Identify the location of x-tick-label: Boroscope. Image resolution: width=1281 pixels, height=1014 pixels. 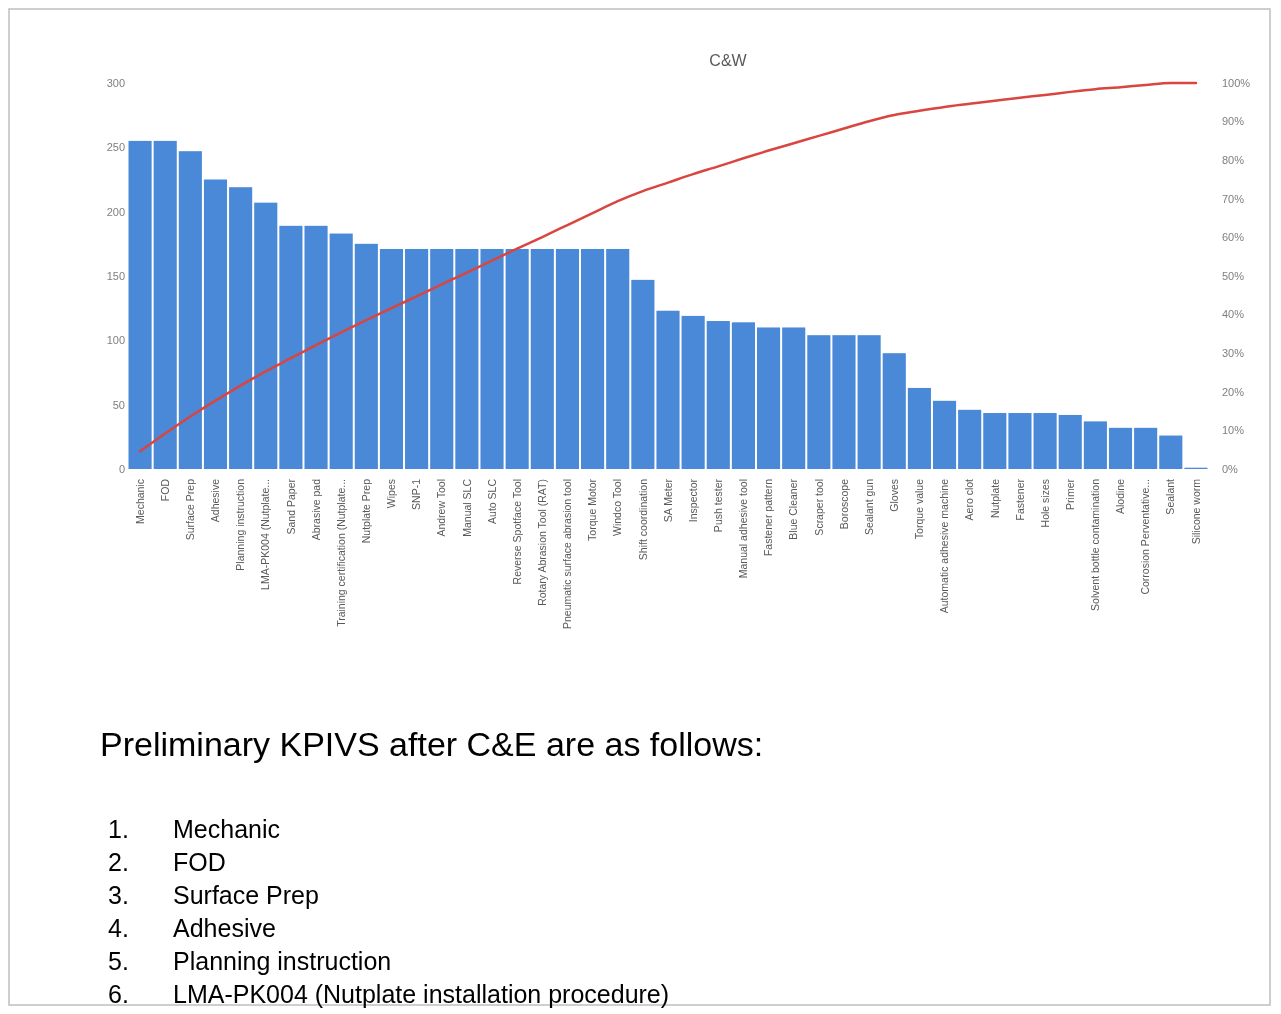
(843, 504).